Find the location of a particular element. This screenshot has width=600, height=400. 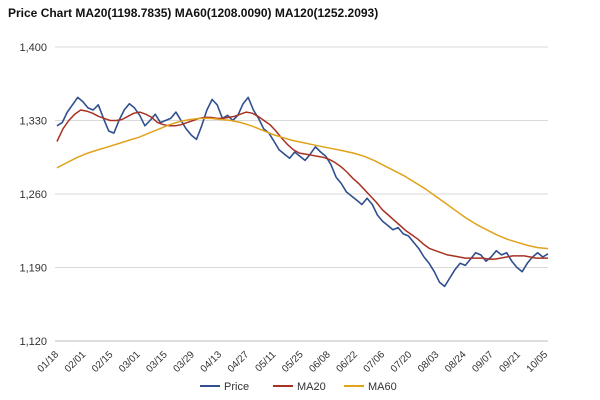

legend-label-ma60: MA60 is located at coordinates (382, 387).